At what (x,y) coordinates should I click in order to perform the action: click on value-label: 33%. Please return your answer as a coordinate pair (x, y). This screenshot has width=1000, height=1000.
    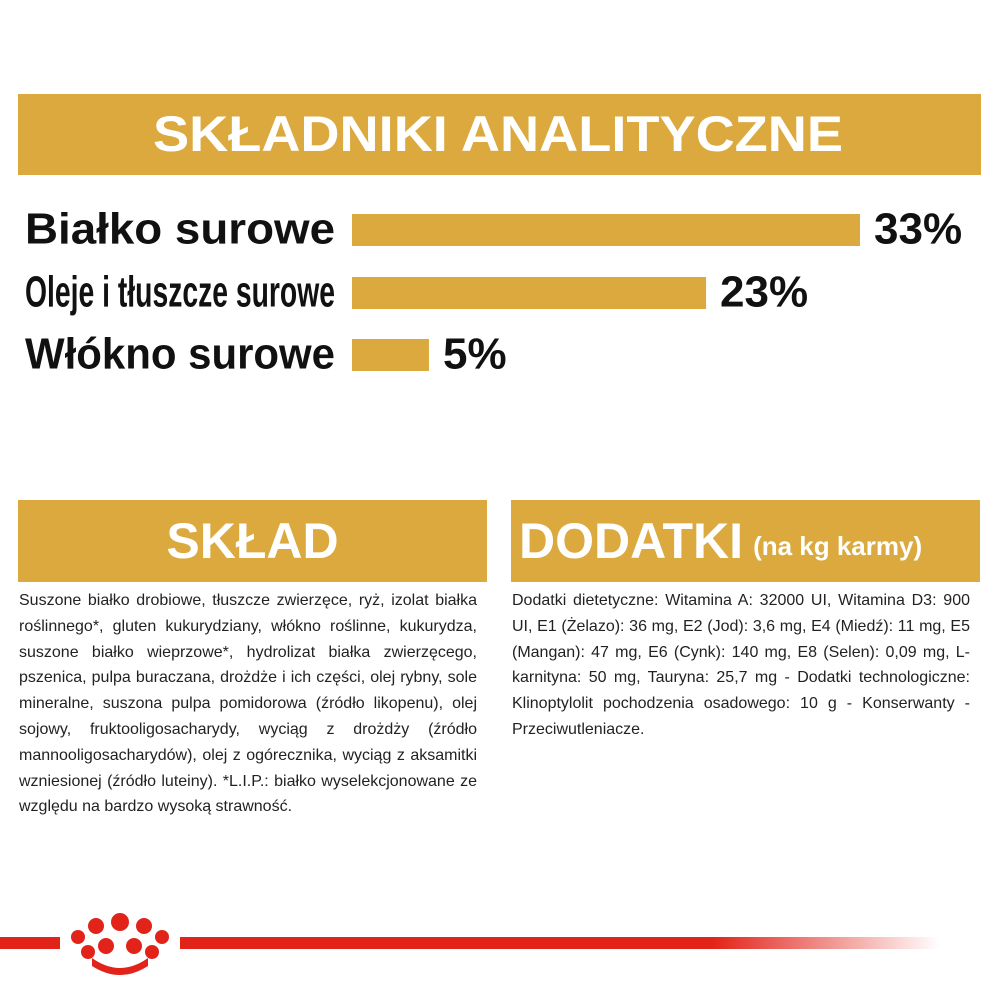
    Looking at the image, I should click on (918, 229).